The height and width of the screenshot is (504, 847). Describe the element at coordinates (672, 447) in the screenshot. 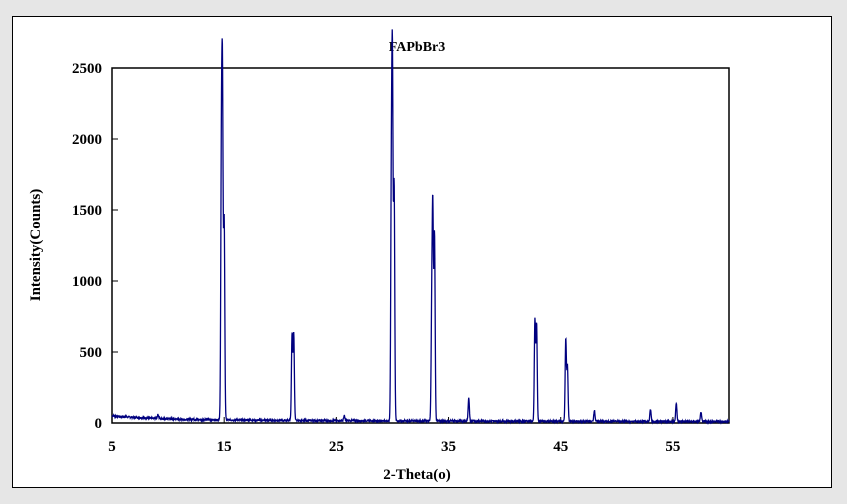

I see `x-tick-label: 55` at that location.